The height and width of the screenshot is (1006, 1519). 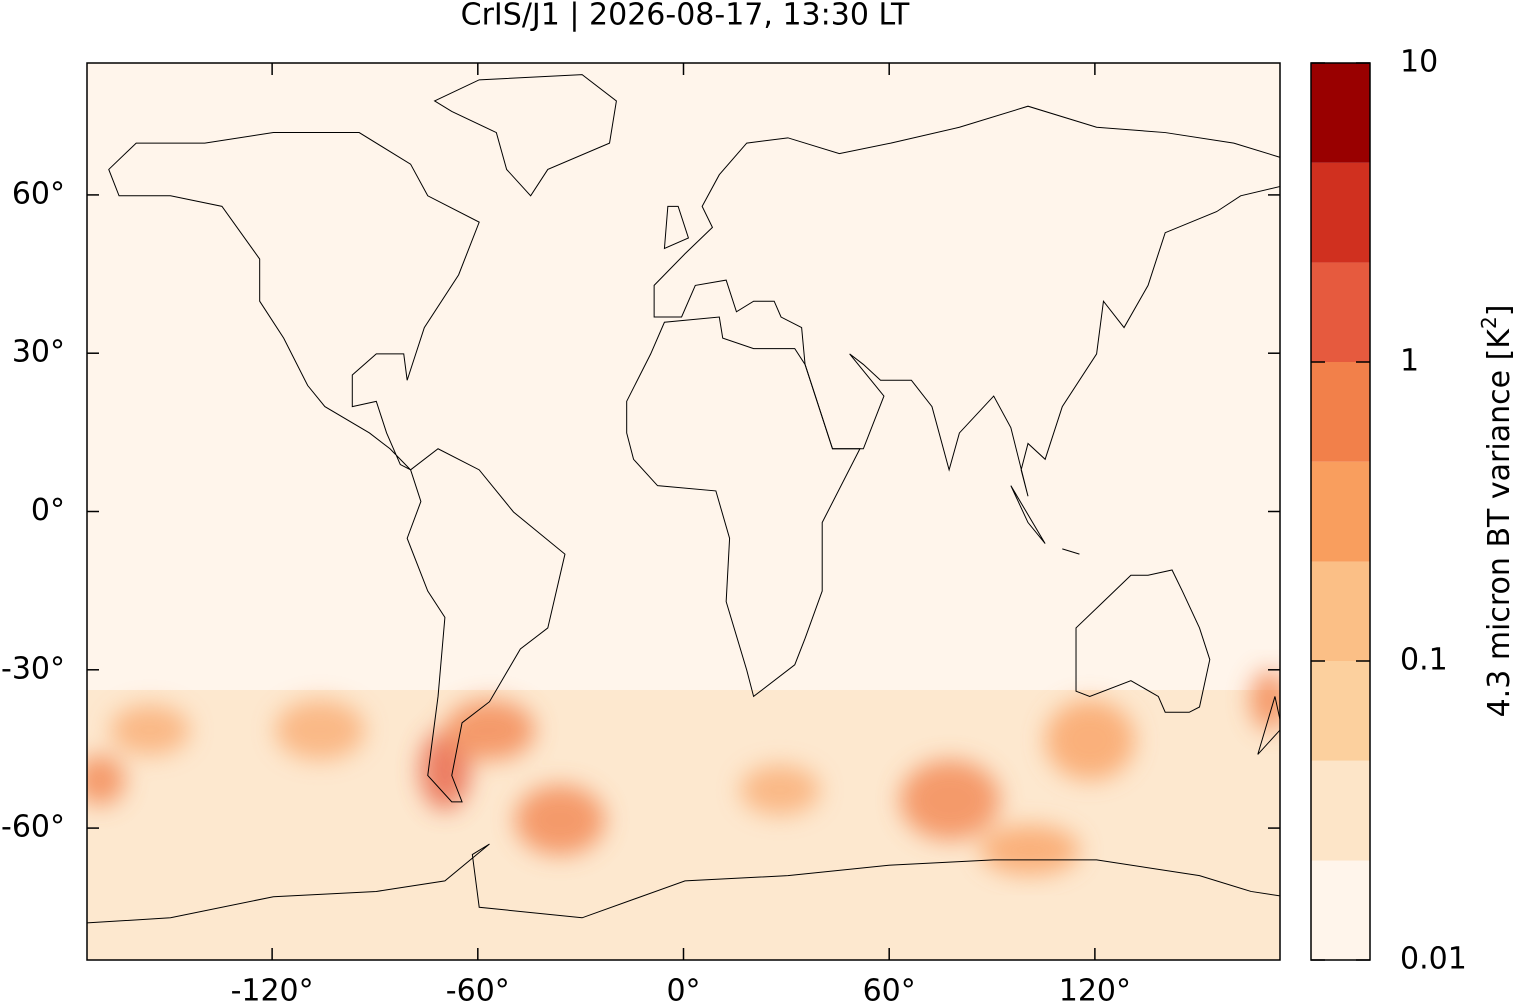 I want to click on chart-title: CrIS/J1 | 2026-08-17, 13:30 LT, so click(x=685, y=16).